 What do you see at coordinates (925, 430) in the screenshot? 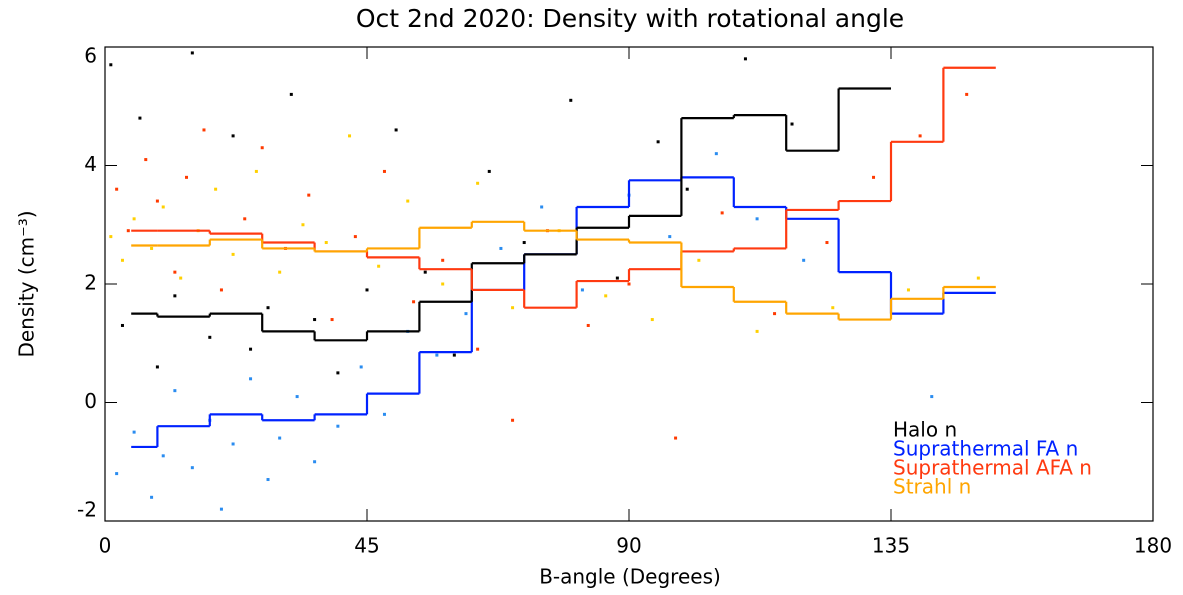
I see `legend-entry: Halo n` at bounding box center [925, 430].